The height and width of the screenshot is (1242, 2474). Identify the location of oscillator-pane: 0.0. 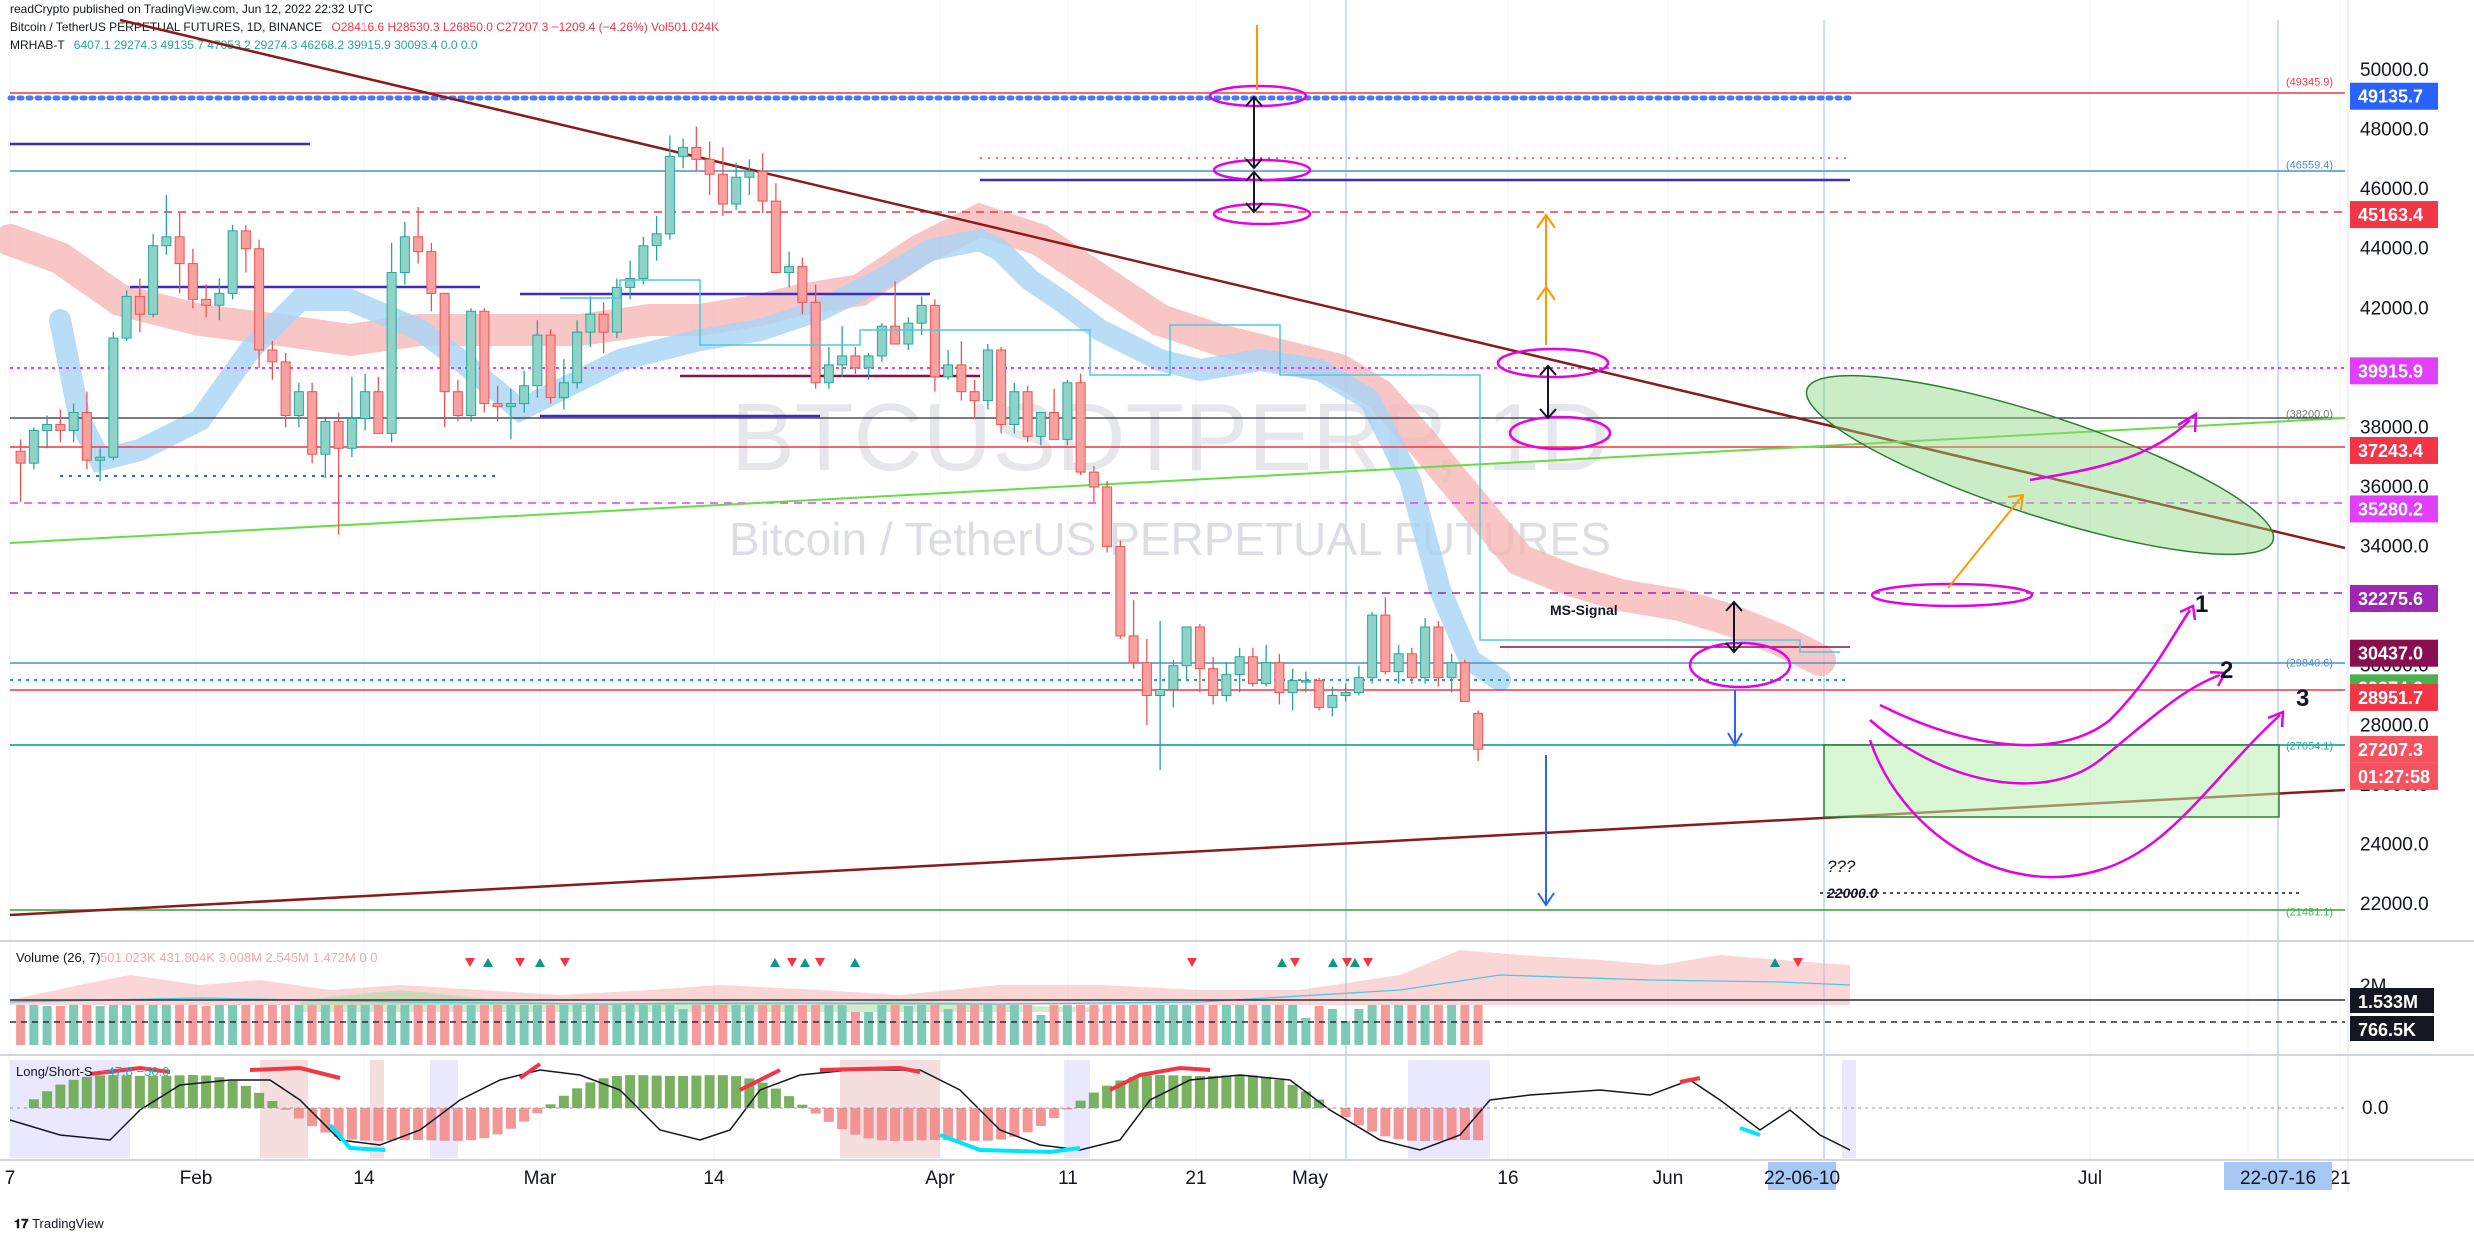
(1198, 1109).